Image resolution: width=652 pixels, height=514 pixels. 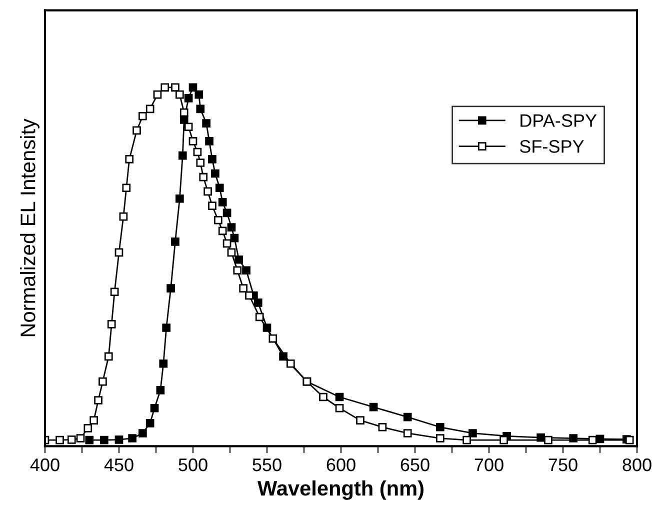 I want to click on x-tick-label: 550, so click(x=267, y=465).